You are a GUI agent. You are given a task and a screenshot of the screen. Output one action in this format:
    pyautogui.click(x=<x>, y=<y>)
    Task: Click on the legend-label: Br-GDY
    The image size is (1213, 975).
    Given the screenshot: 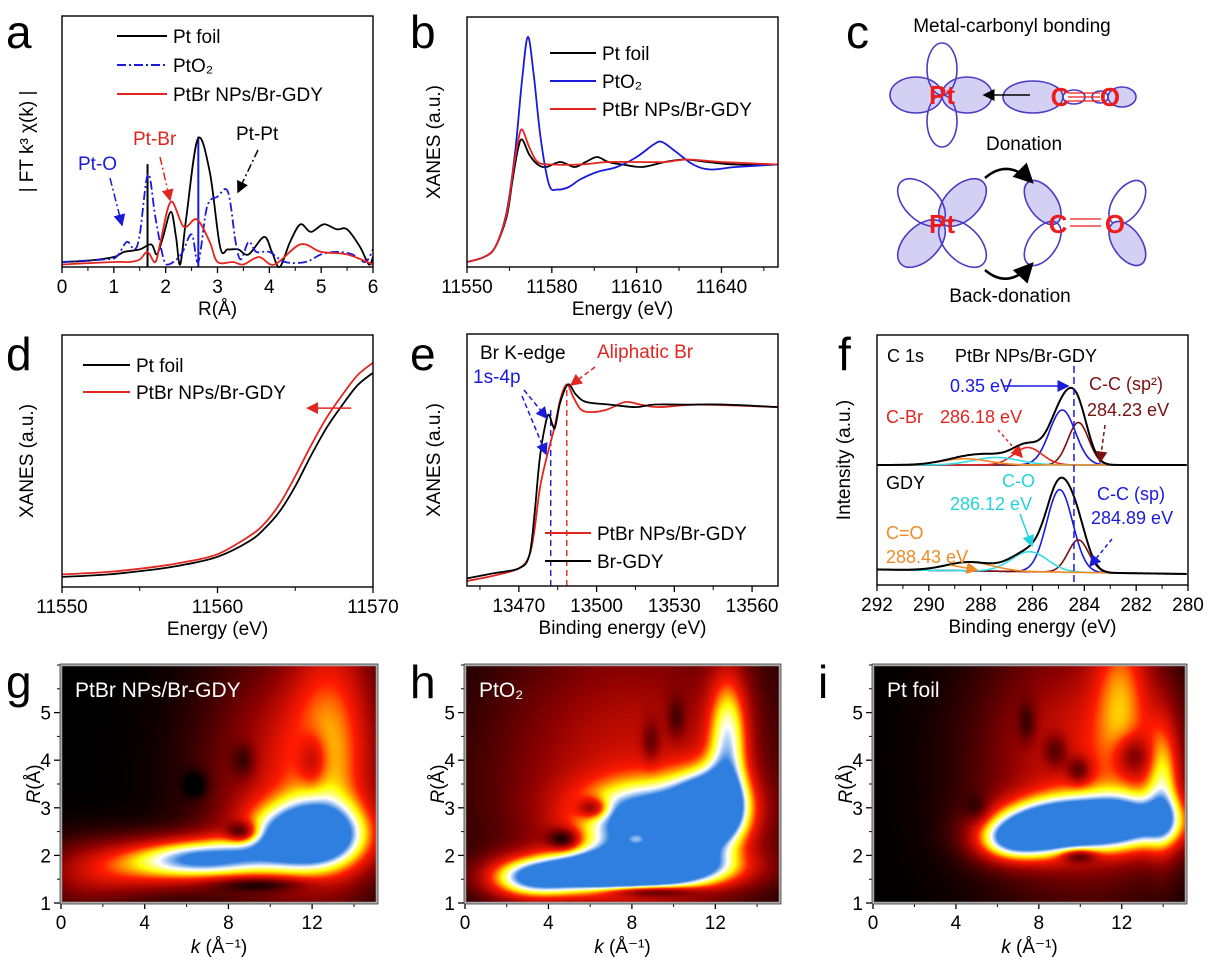 What is the action you would take?
    pyautogui.click(x=630, y=562)
    